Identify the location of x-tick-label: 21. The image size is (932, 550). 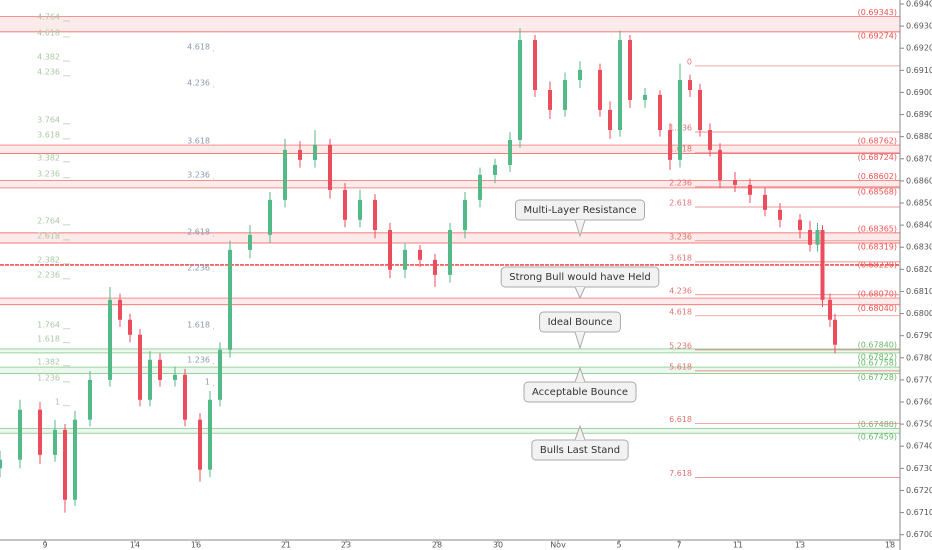
(286, 545).